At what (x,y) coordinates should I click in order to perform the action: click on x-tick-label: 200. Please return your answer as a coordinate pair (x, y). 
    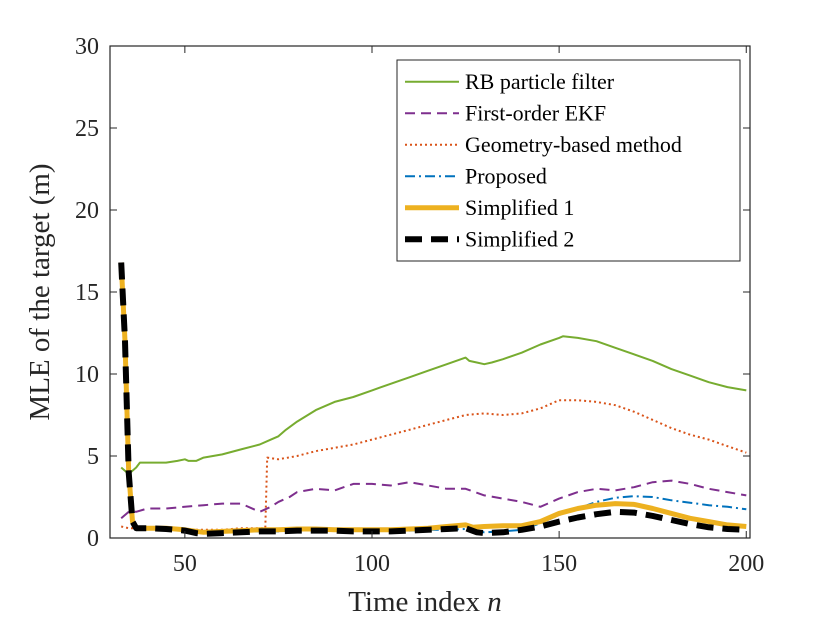
    Looking at the image, I should click on (746, 564).